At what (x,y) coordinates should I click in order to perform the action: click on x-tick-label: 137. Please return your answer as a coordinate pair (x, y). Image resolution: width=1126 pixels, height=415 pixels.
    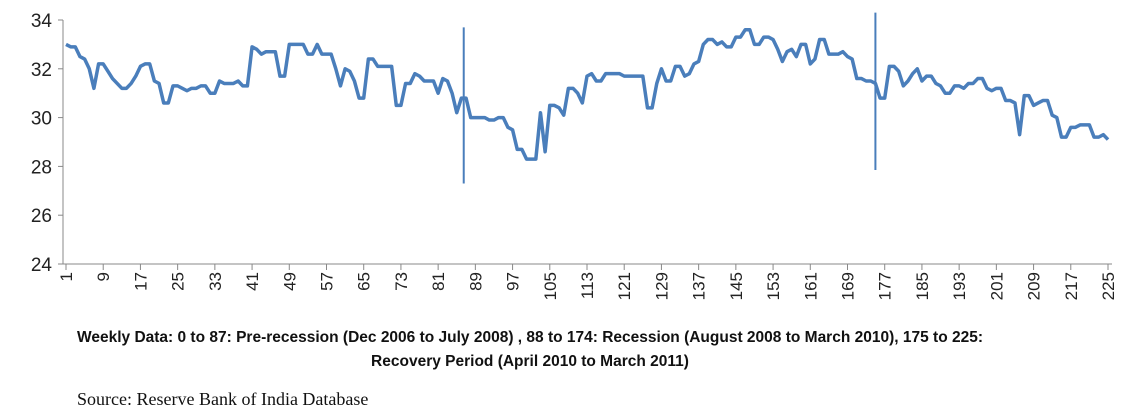
    Looking at the image, I should click on (699, 286).